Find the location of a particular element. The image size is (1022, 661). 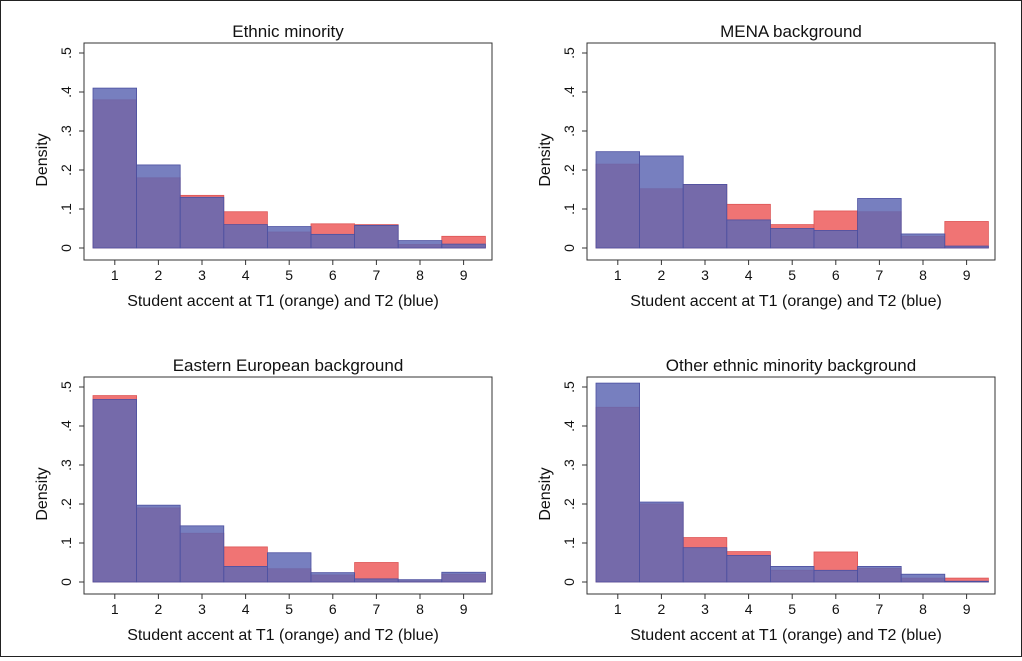

chart-title: Other ethnic minority background is located at coordinates (791, 365).